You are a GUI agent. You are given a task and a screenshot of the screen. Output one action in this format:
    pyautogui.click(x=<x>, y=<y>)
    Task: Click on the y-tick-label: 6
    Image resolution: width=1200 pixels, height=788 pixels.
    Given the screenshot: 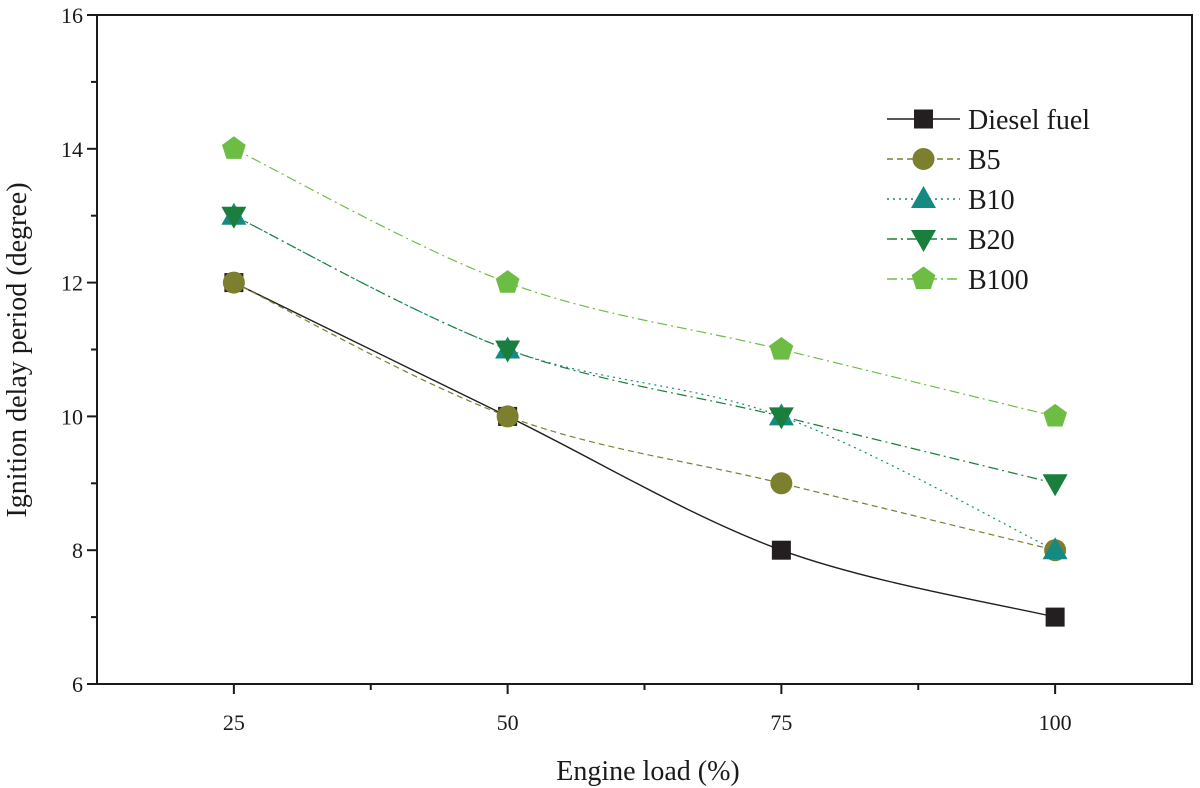 What is the action you would take?
    pyautogui.click(x=77, y=684)
    